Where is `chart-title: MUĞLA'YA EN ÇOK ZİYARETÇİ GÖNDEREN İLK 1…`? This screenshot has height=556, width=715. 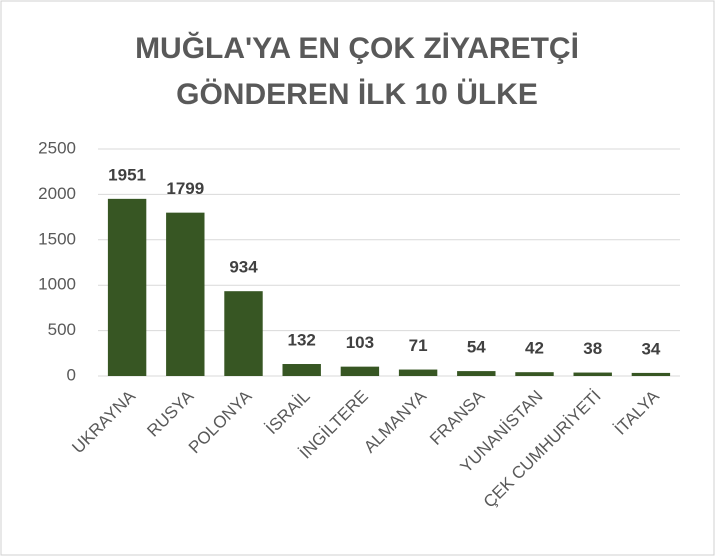 chart-title: MUĞLA'YA EN ÇOK ZİYARETÇİ GÖNDEREN İLK 1… is located at coordinates (357, 71).